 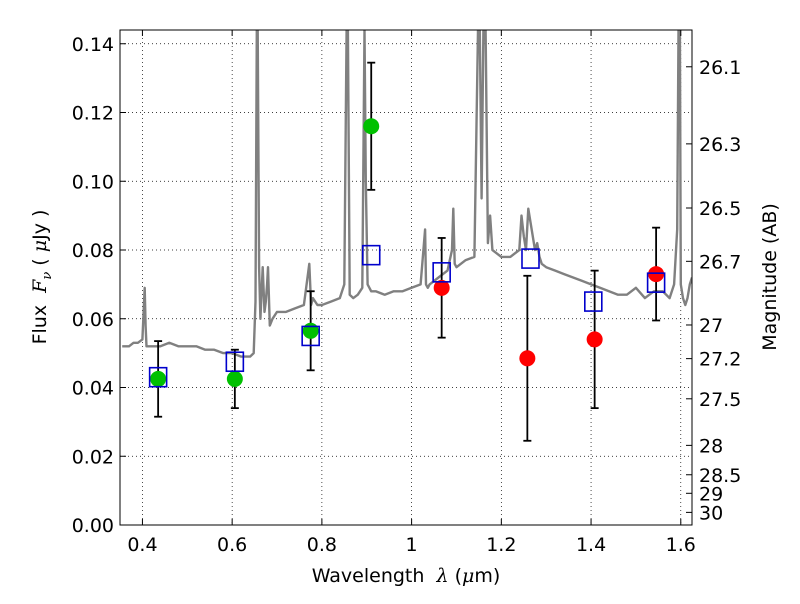 What do you see at coordinates (322, 545) in the screenshot?
I see `x-tick-label: 0.8` at bounding box center [322, 545].